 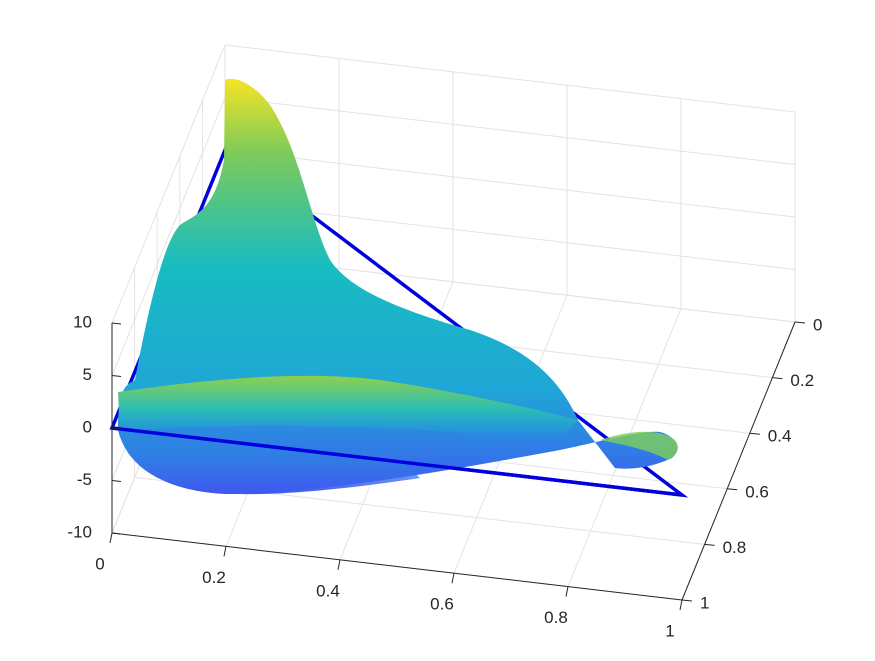 I want to click on triangle-front-edge, so click(x=397, y=461).